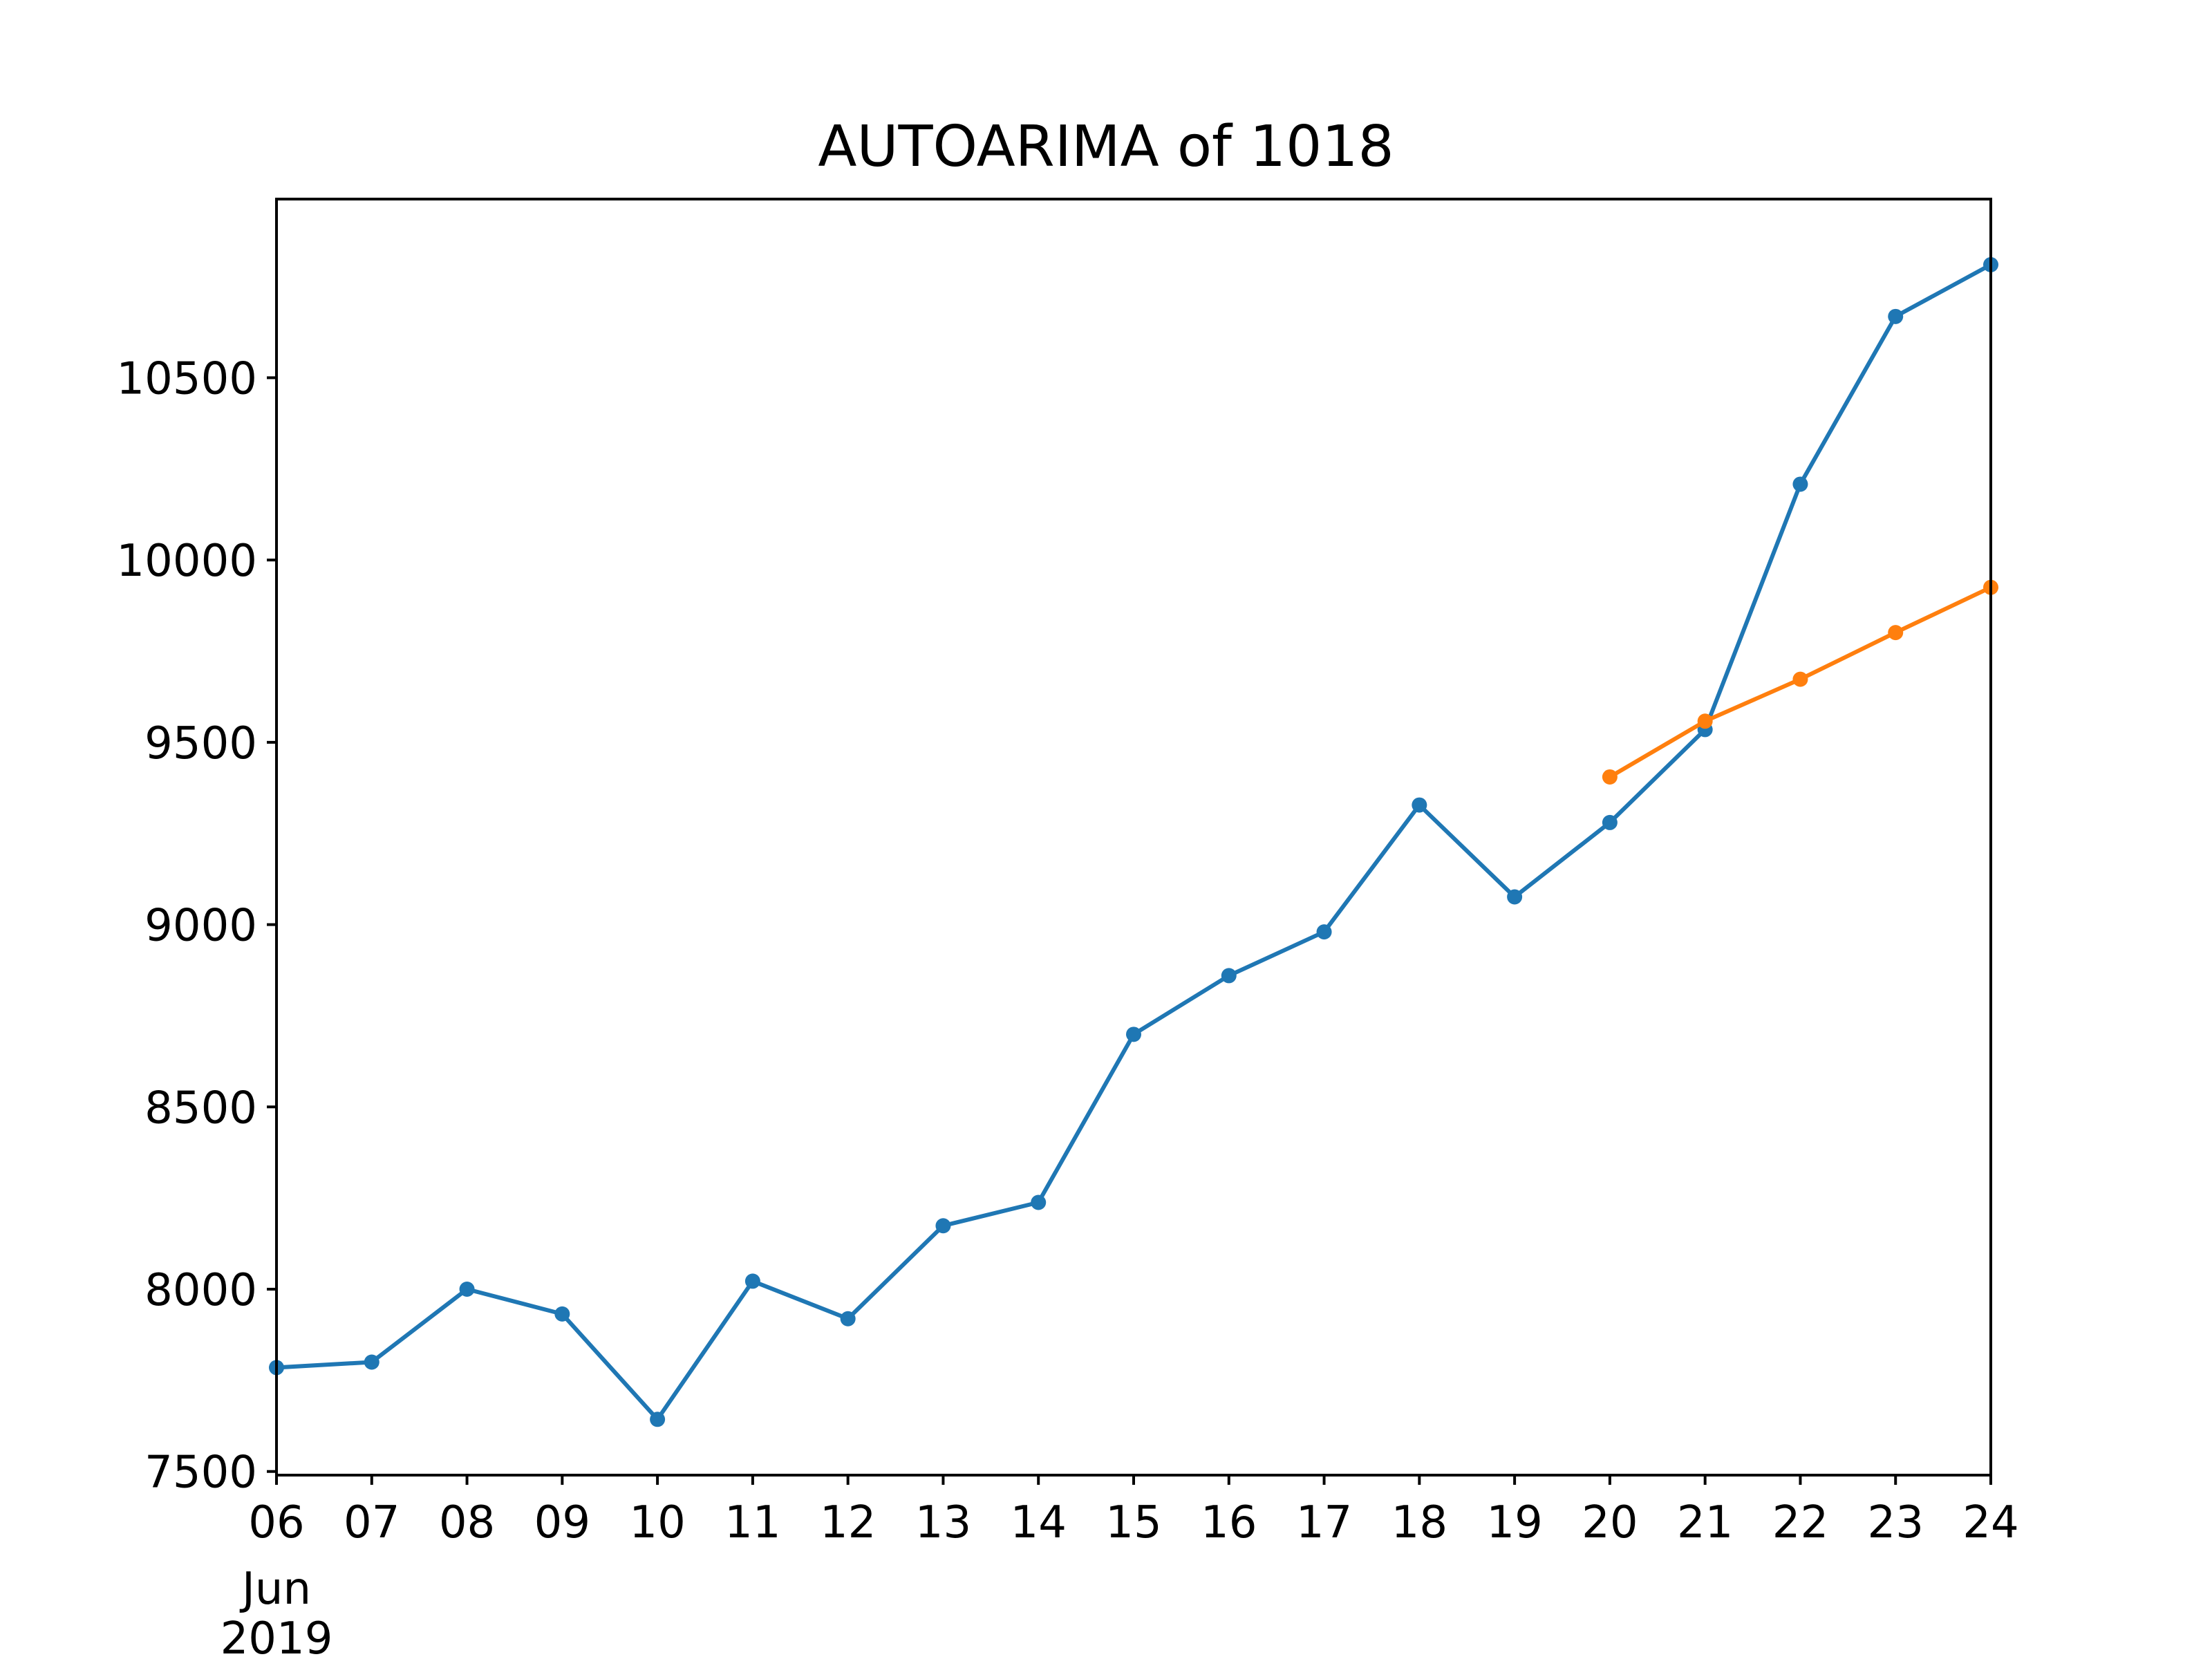  What do you see at coordinates (201, 1108) in the screenshot?
I see `y-tick-label: 8500` at bounding box center [201, 1108].